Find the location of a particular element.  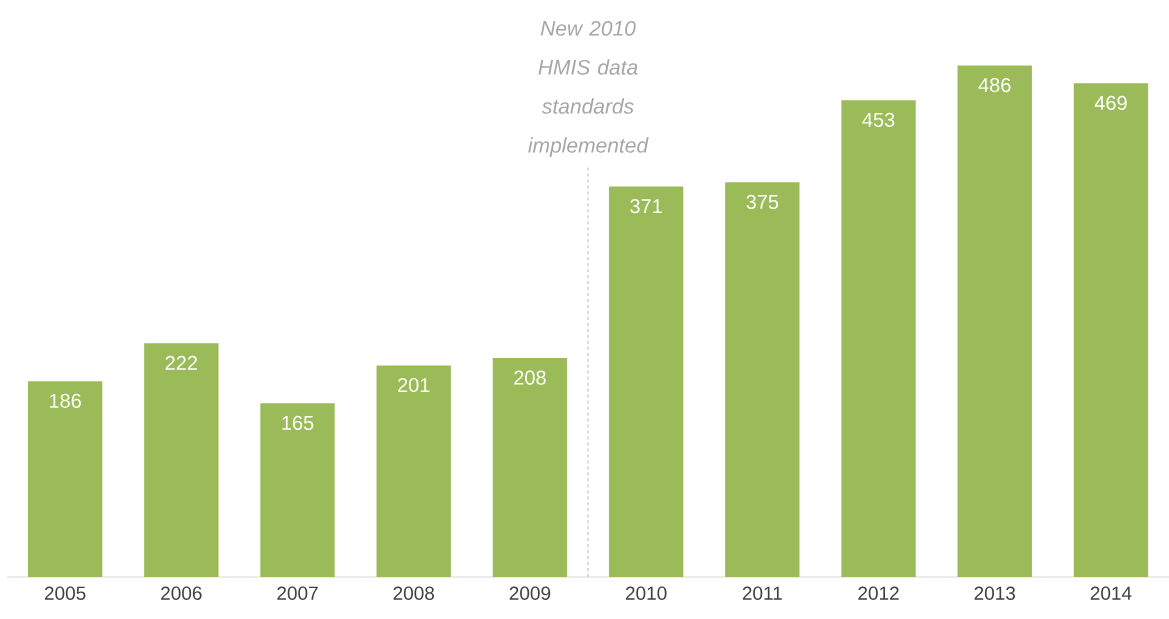

x-tick-label: 2011 is located at coordinates (762, 593).